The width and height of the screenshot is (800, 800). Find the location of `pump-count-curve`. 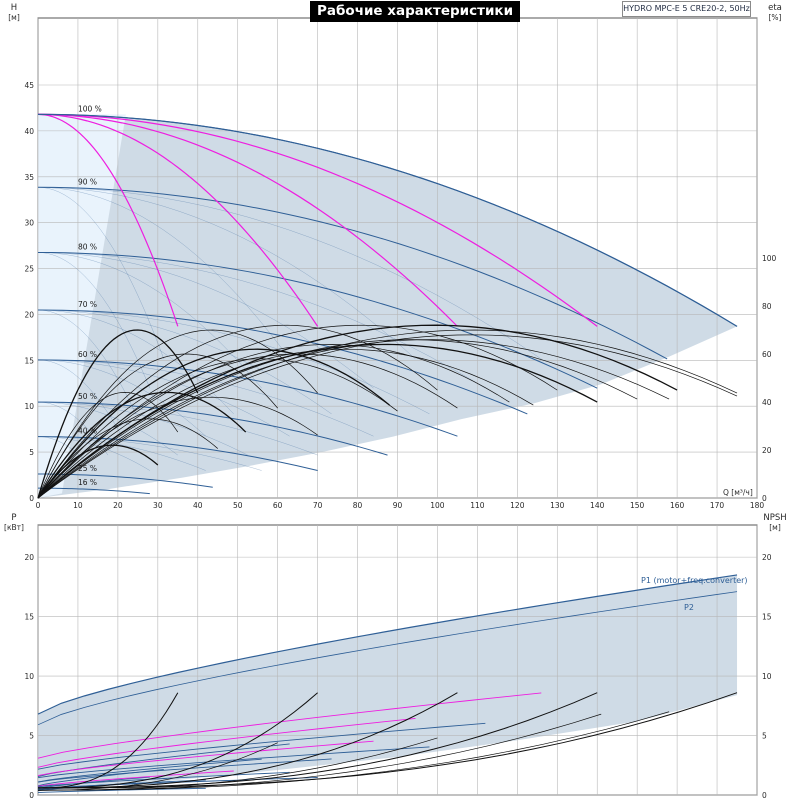

pump-count-curve is located at coordinates (178, 220).